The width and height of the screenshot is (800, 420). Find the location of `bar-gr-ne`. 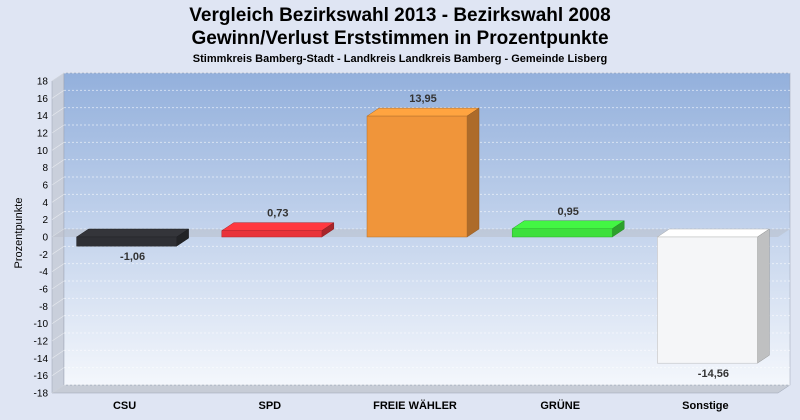

bar-gr-ne is located at coordinates (568, 229).